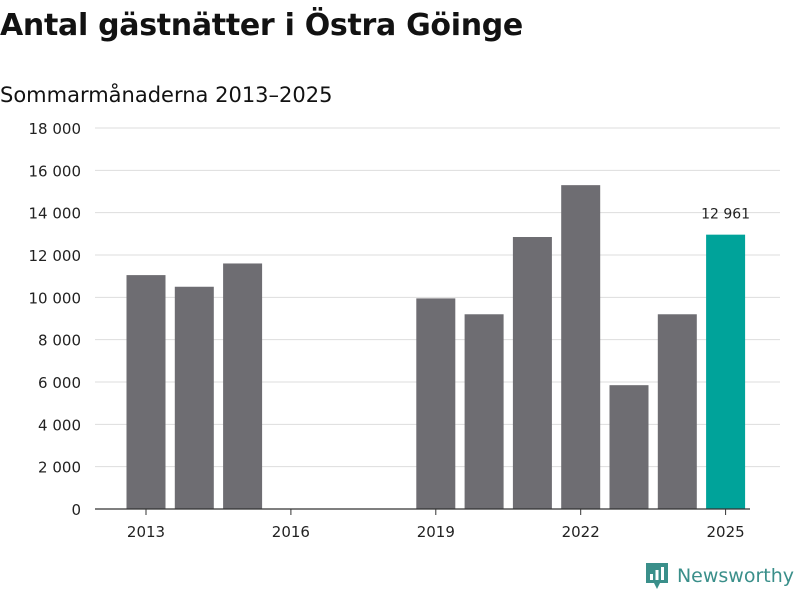 The height and width of the screenshot is (600, 800). Describe the element at coordinates (55, 129) in the screenshot. I see `y-tick-label: 18 000` at that location.